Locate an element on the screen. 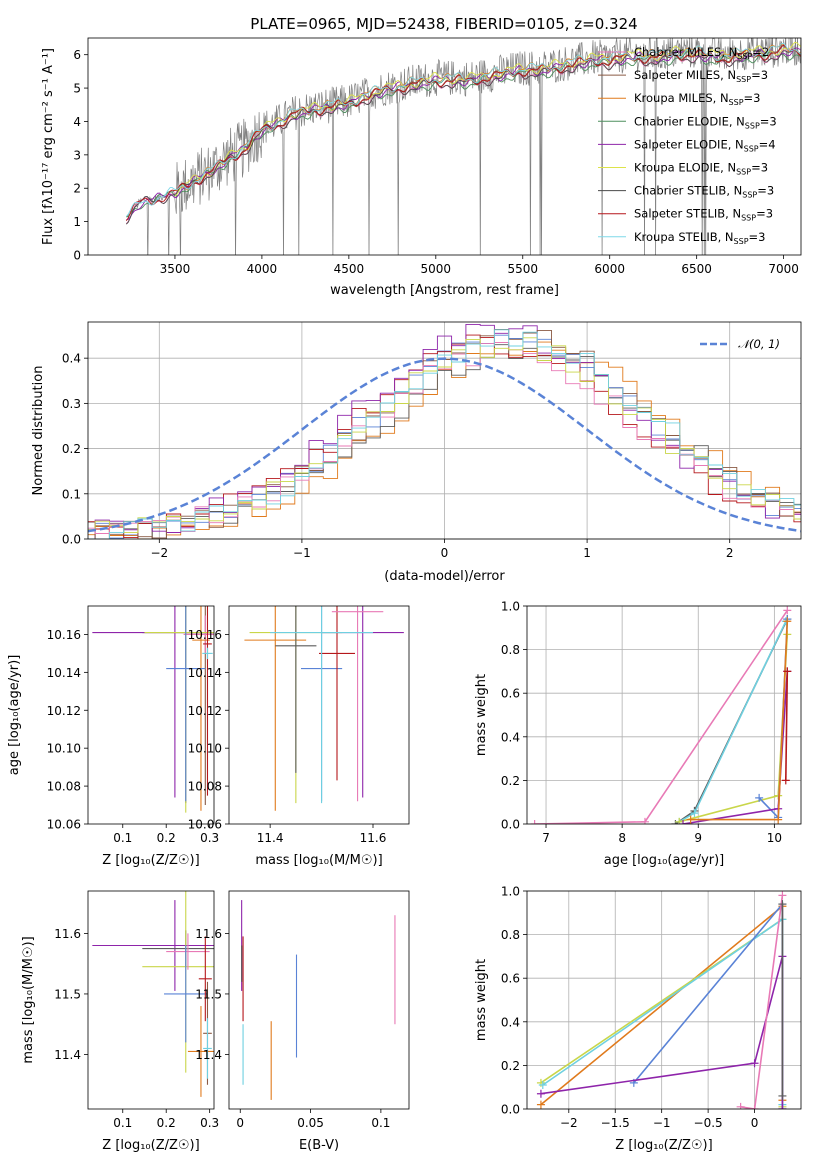 This screenshot has width=819, height=1170. y-tick-label: 0.8 is located at coordinates (510, 935).